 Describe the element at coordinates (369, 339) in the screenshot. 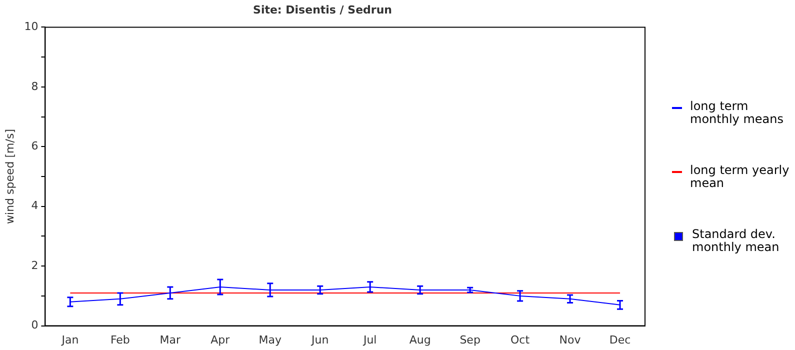

I see `x-tick-label: Jul` at that location.